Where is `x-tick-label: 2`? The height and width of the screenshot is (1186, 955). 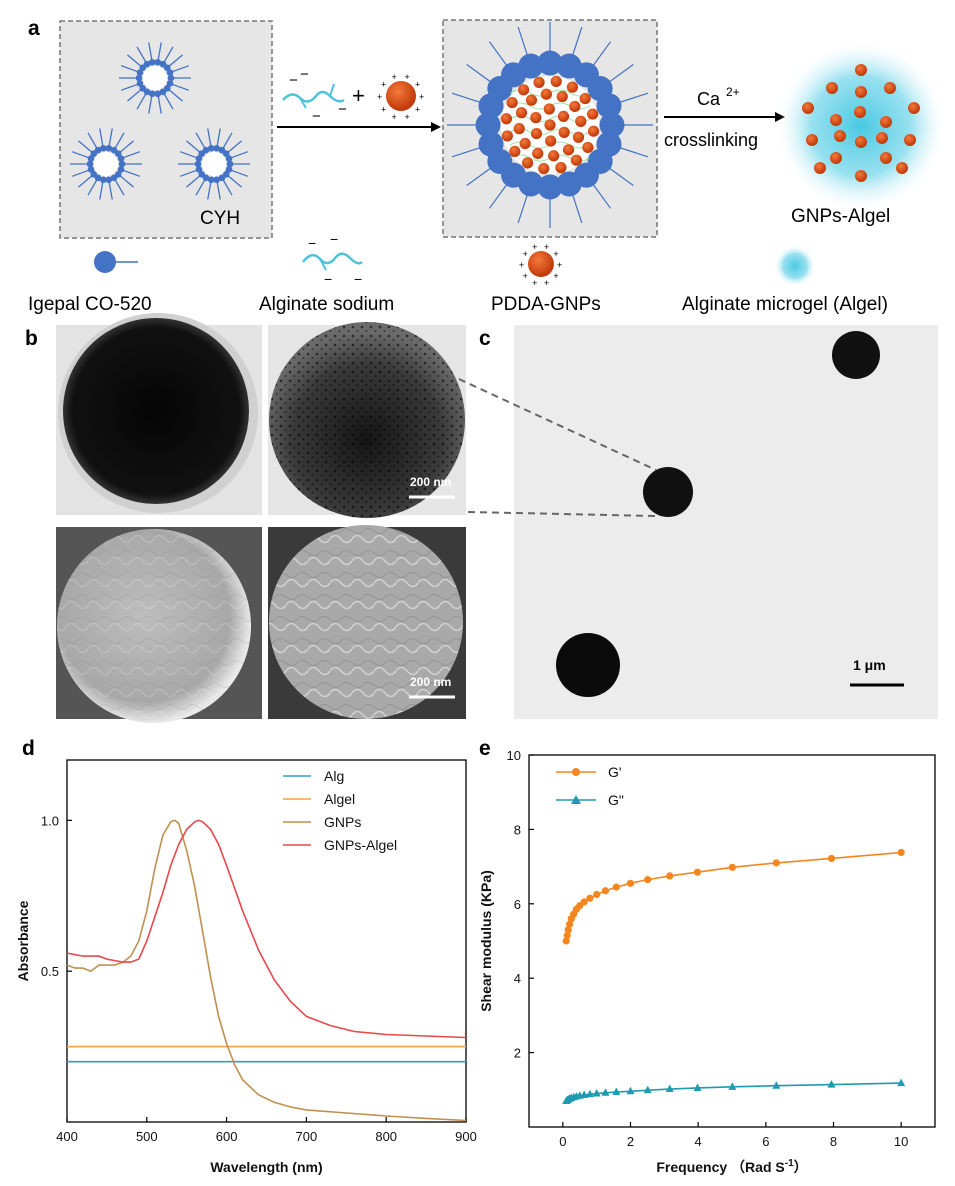
x-tick-label: 2 is located at coordinates (630, 1141).